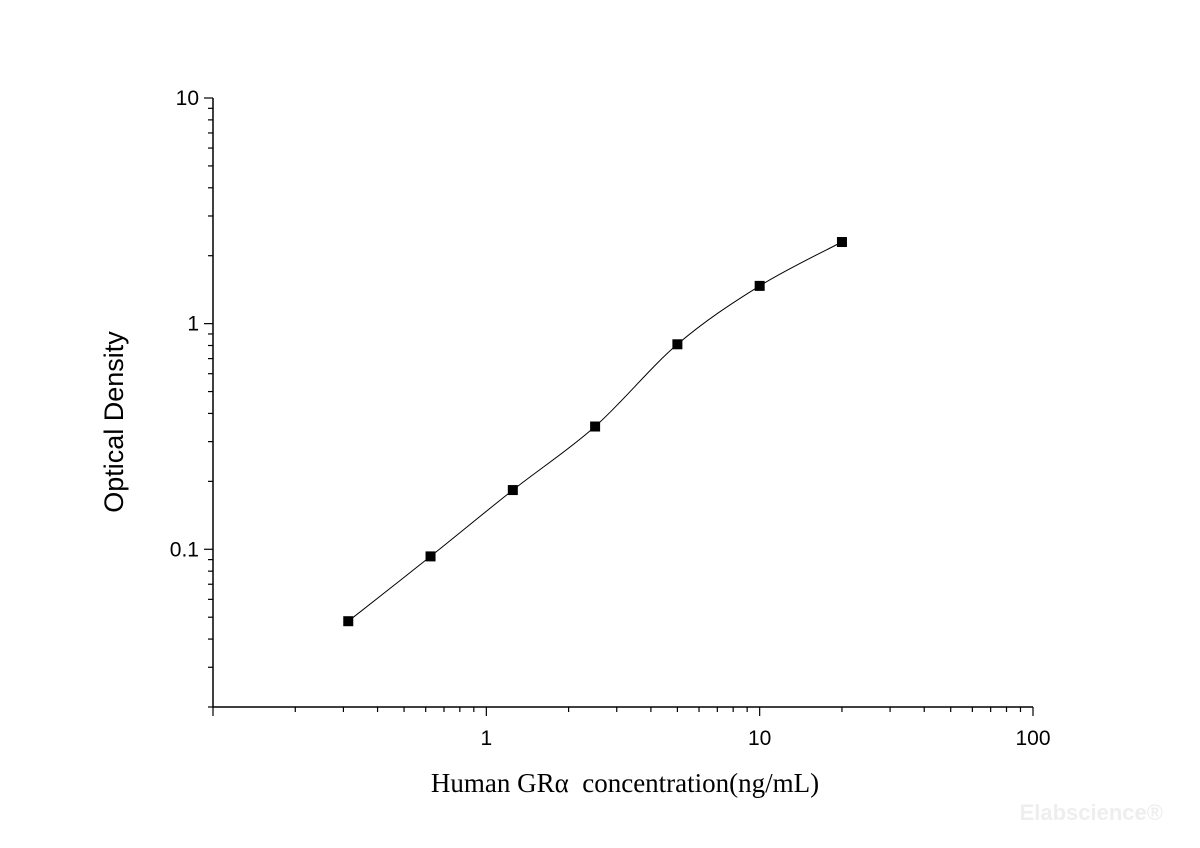  Describe the element at coordinates (114, 422) in the screenshot. I see `y-axis-label: Optical Density` at that location.